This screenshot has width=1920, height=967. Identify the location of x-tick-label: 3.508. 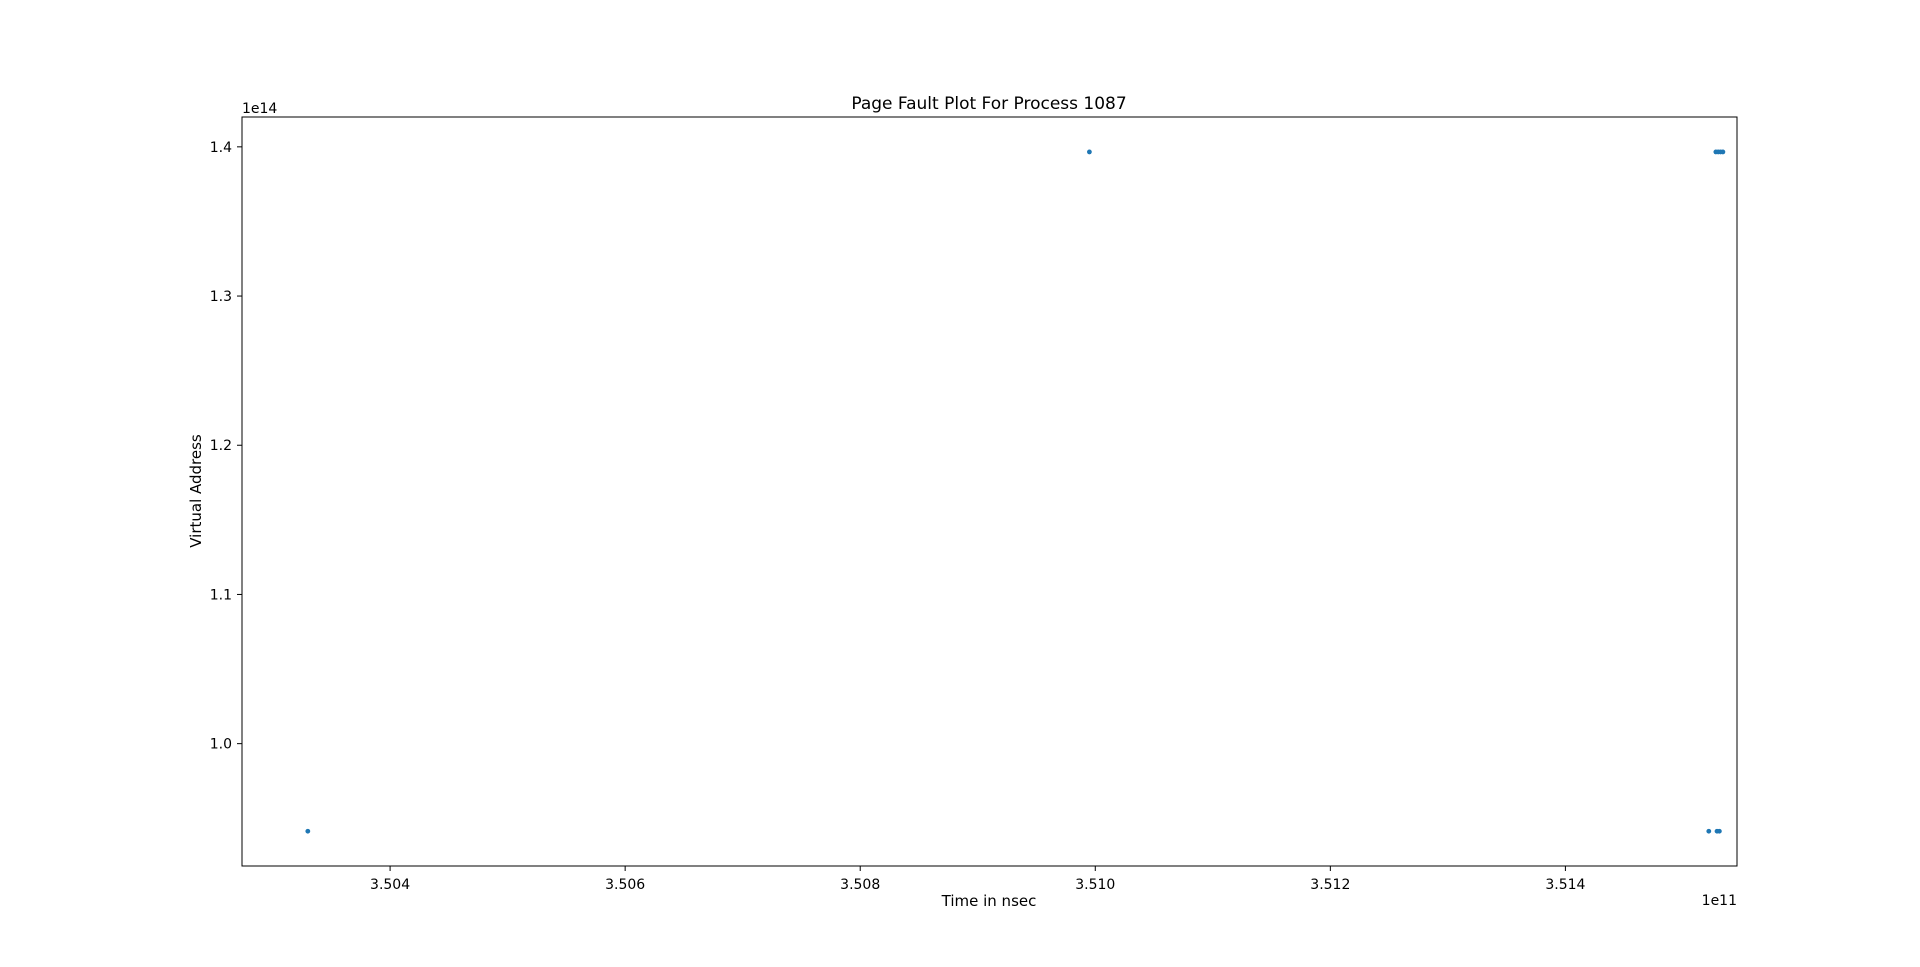
(860, 885).